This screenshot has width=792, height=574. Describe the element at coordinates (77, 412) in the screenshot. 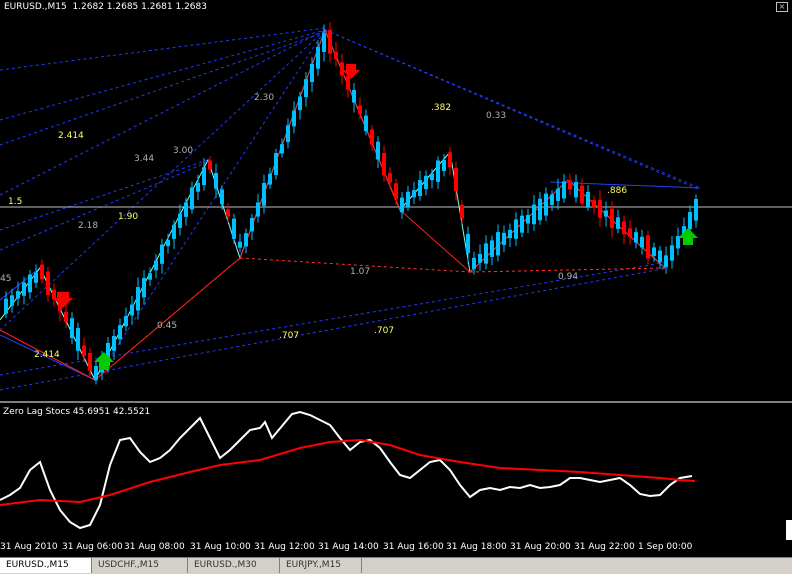

I see `oscillator-title: Zero Lag Stocs 45.6951 42.5521` at that location.